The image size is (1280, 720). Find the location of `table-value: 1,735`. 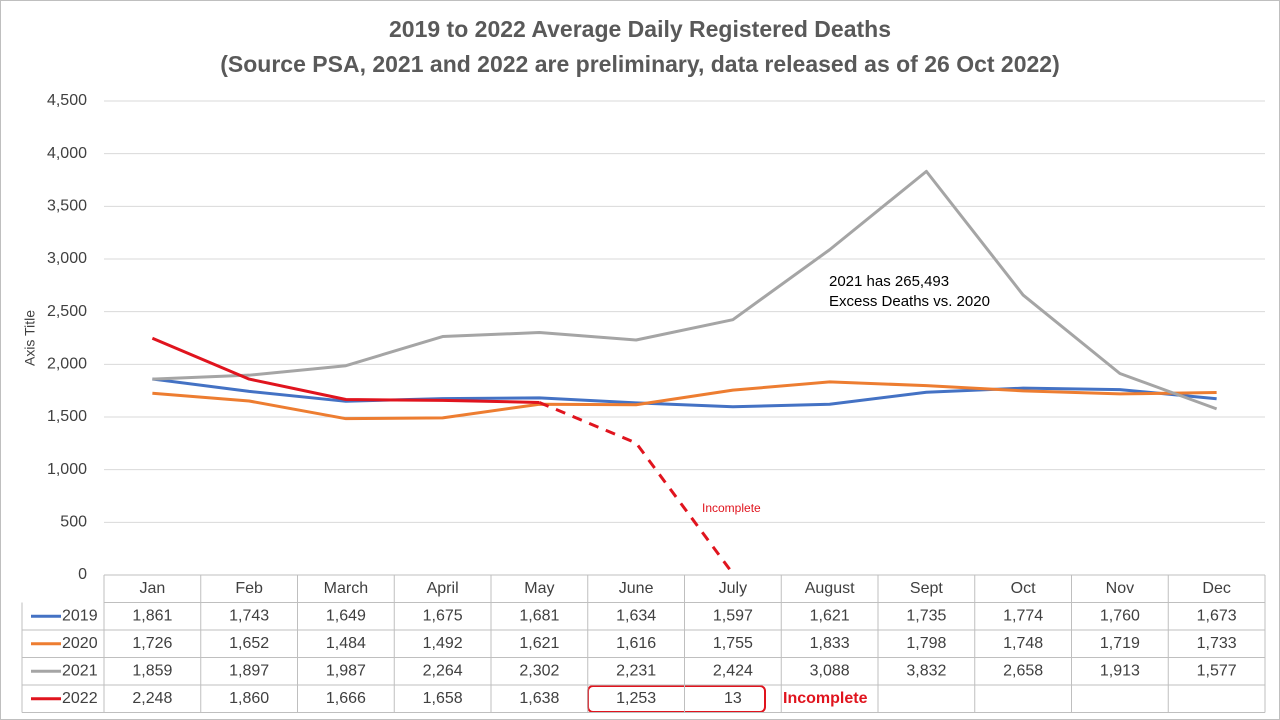

table-value: 1,735 is located at coordinates (926, 615).